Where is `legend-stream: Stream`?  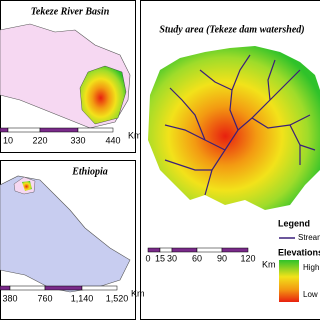
legend-stream: Stream is located at coordinates (309, 237).